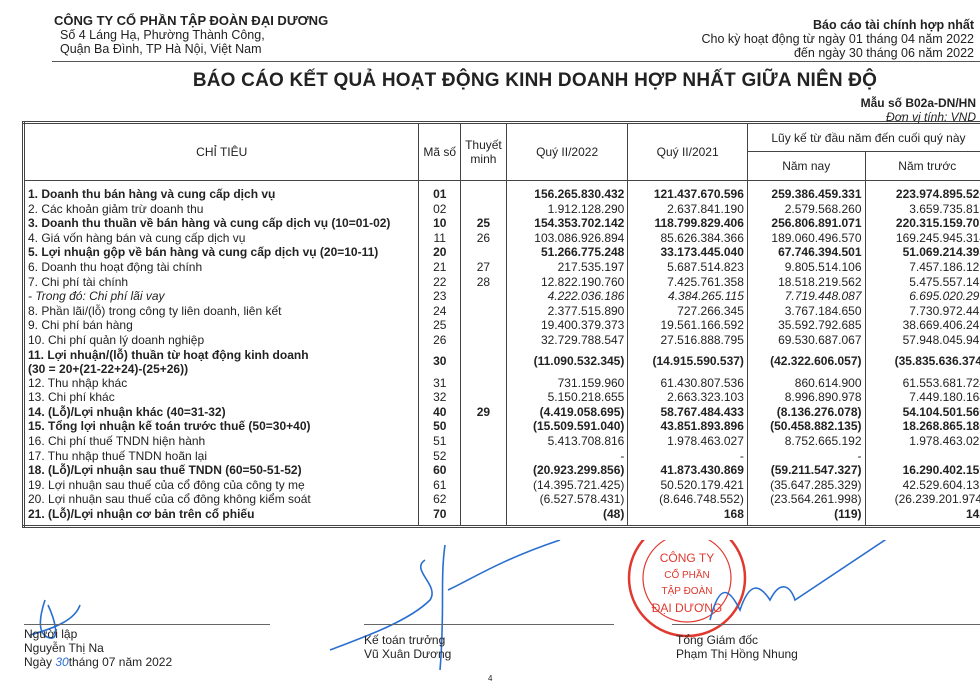 The width and height of the screenshot is (980, 683). I want to click on row-code: 50, so click(439, 426).